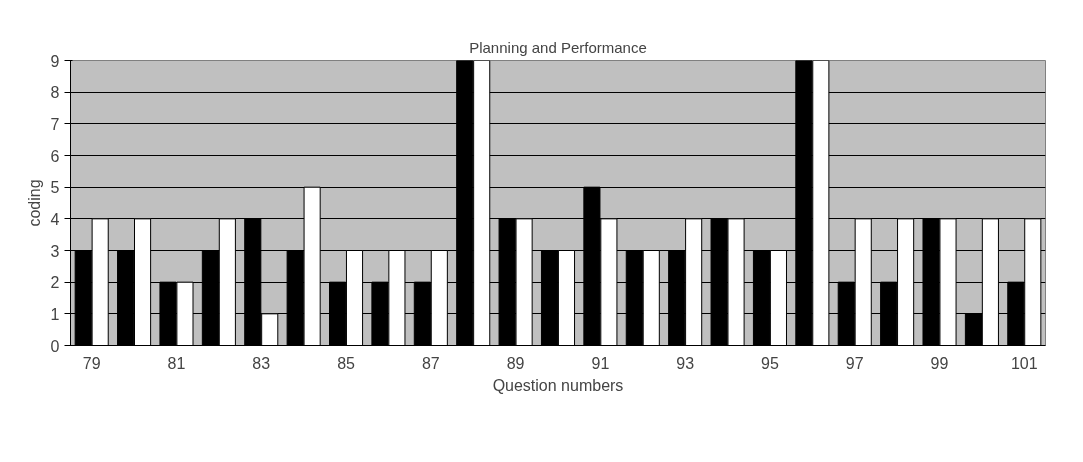  Describe the element at coordinates (91, 363) in the screenshot. I see `x-tick-label: 79` at that location.